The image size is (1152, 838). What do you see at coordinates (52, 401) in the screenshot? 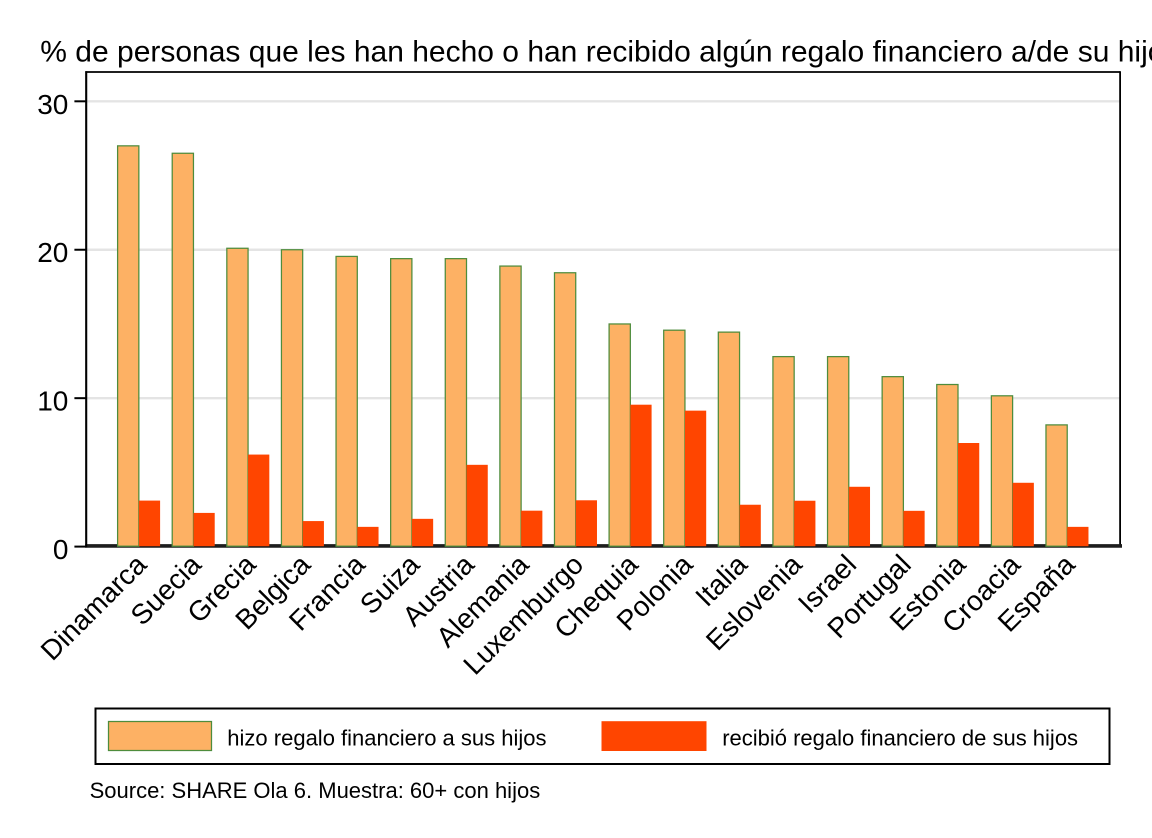
I see `svg-text: 10` at bounding box center [52, 401].